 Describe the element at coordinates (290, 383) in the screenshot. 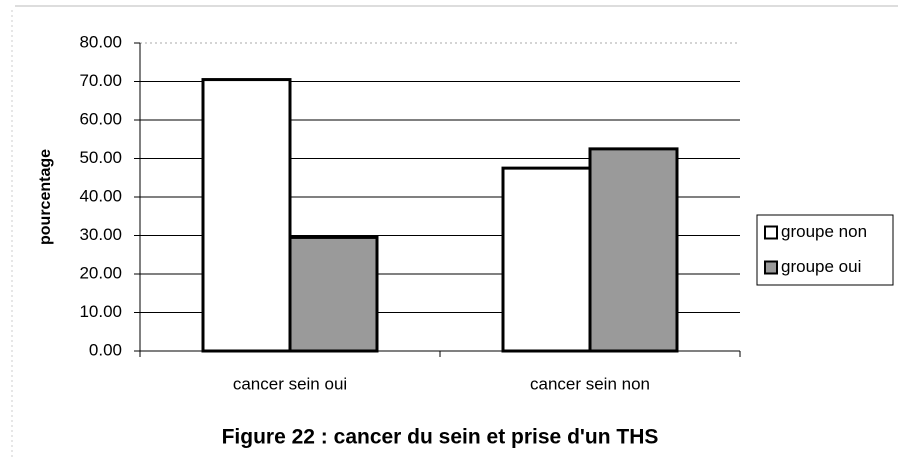

I see `x-tick-label: cancer sein oui` at that location.